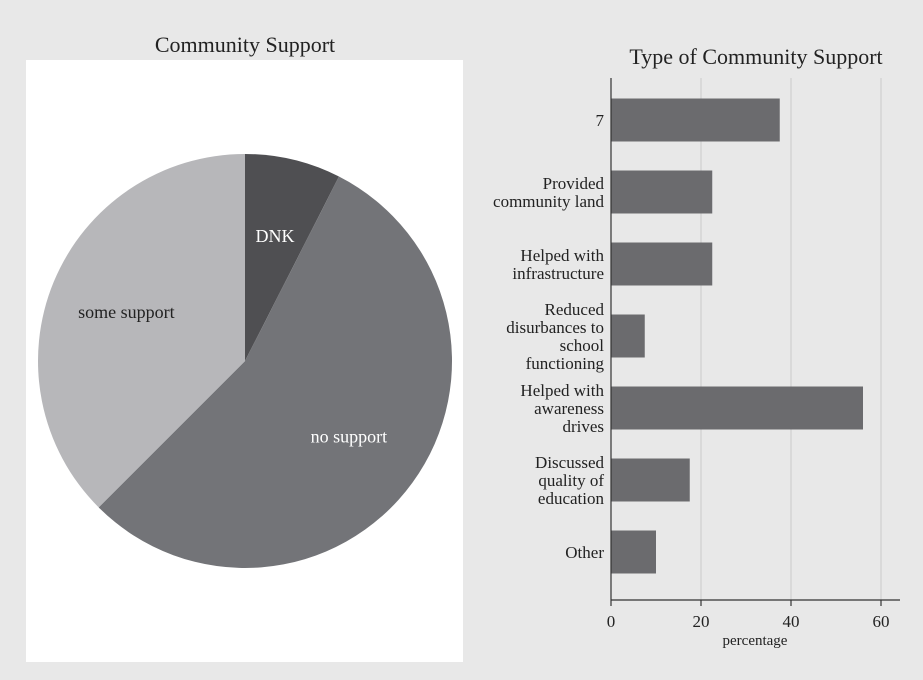  Describe the element at coordinates (701, 621) in the screenshot. I see `bar-x-tick-label: 20` at that location.